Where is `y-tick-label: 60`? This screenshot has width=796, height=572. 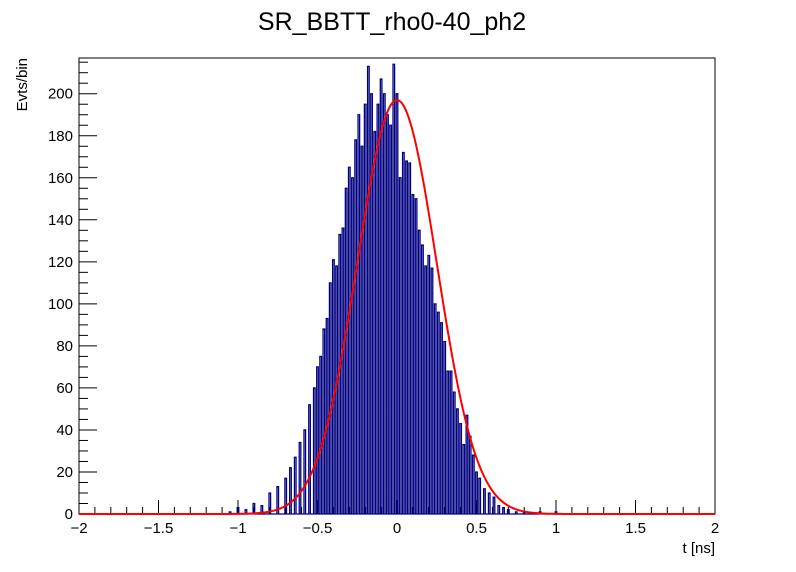 y-tick-label: 60 is located at coordinates (64, 388).